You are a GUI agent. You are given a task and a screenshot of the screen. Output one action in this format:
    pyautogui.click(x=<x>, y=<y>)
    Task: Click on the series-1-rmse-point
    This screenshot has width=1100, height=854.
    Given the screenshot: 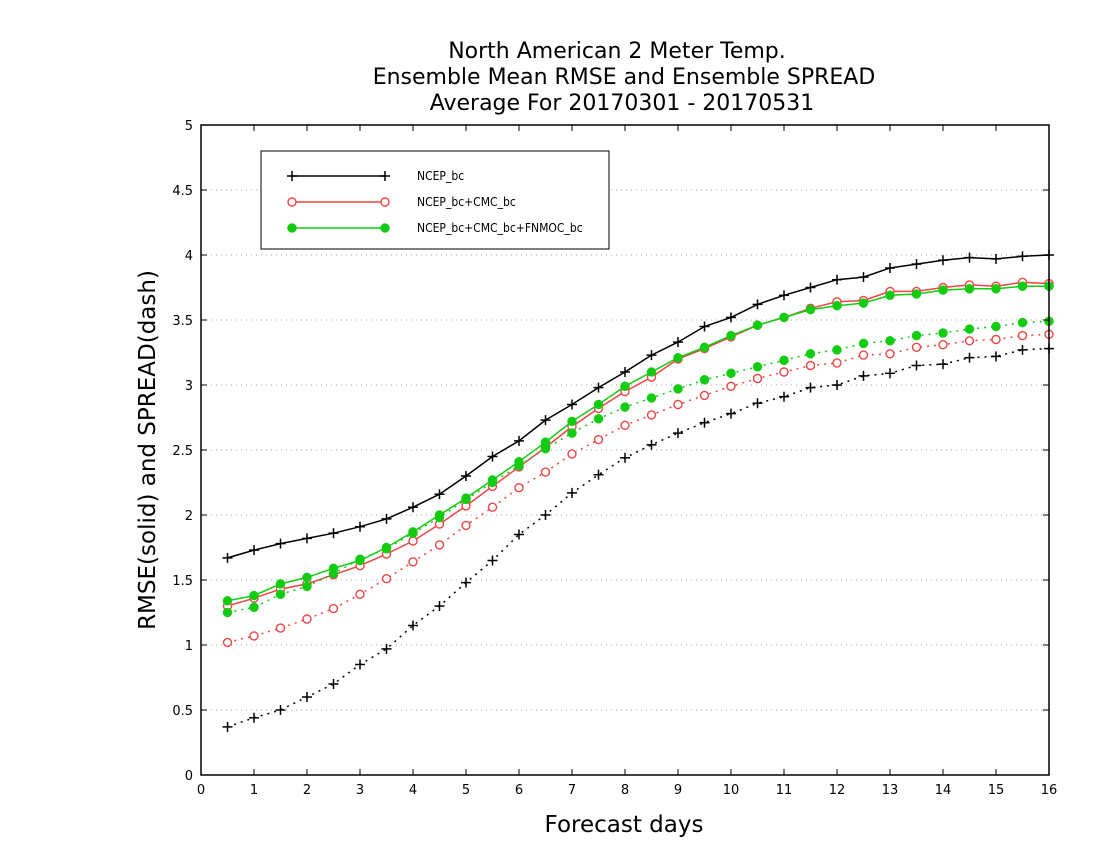 What is the action you would take?
    pyautogui.click(x=413, y=541)
    